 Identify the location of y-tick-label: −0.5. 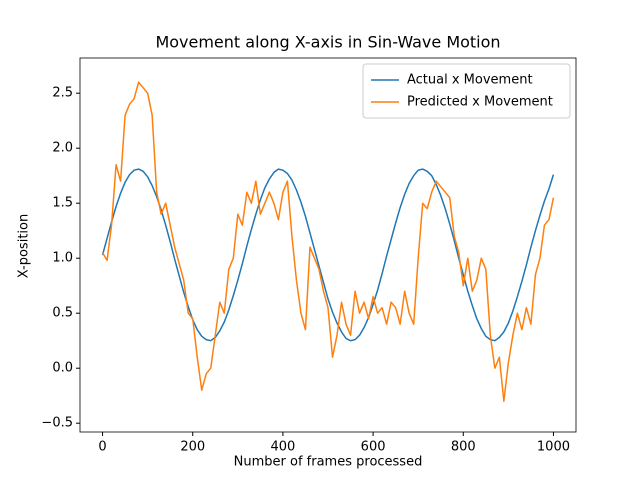
(57, 423).